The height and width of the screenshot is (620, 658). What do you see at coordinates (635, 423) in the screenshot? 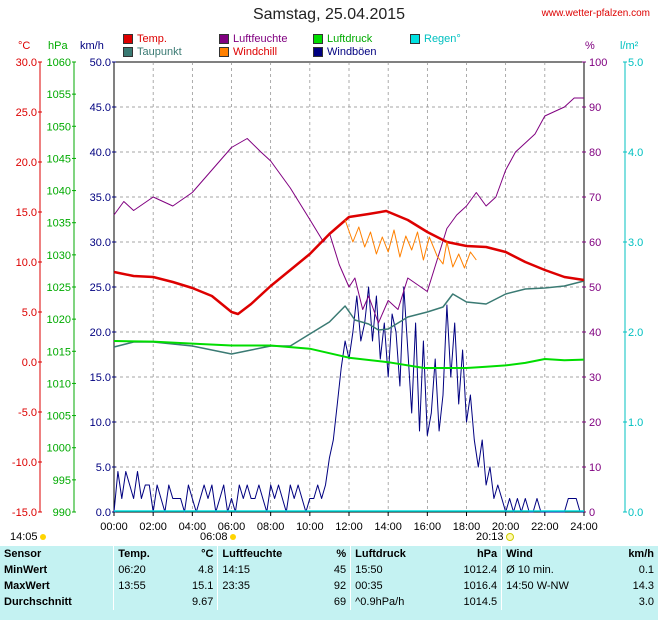
I see `rain-tick-label: 1.0` at bounding box center [635, 423].